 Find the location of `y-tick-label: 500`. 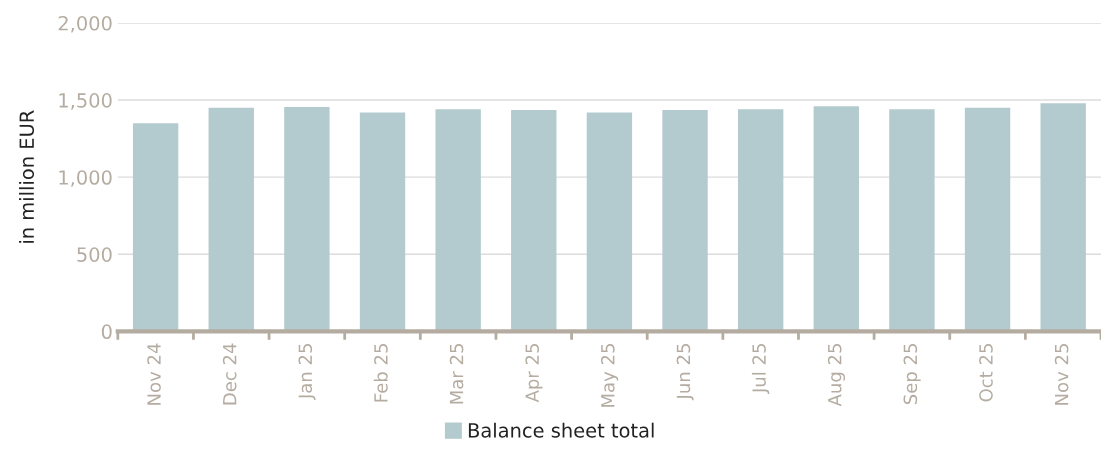

y-tick-label: 500 is located at coordinates (94, 254).